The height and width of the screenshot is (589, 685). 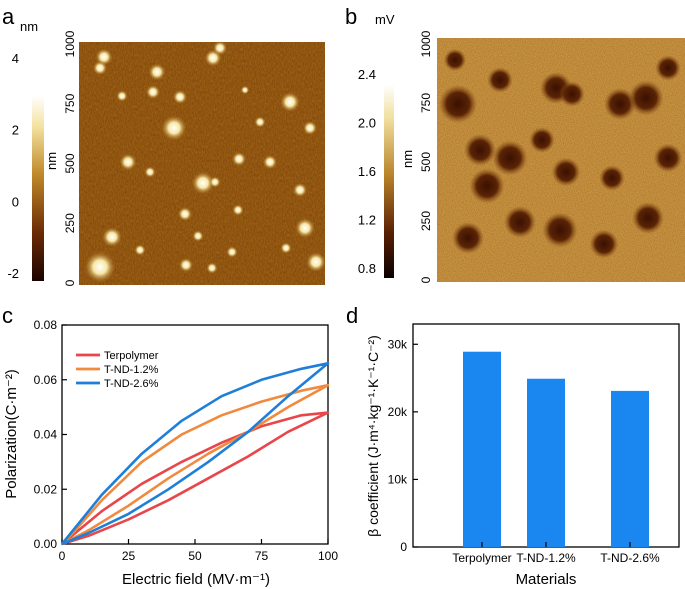 I want to click on plot-c-series, so click(x=195, y=454).